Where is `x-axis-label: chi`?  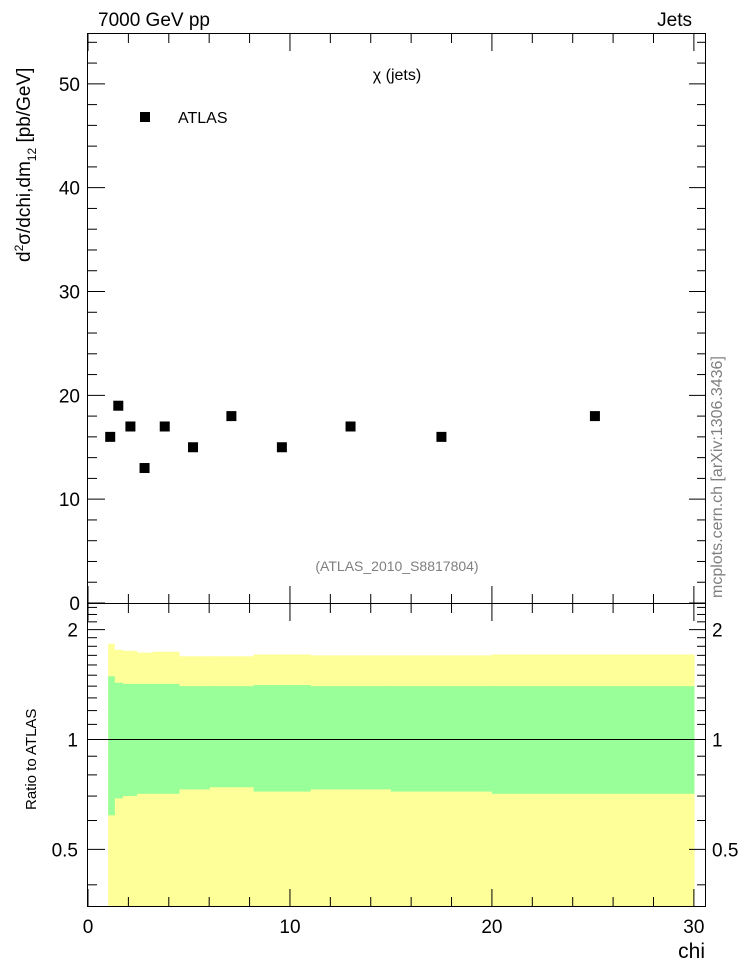 x-axis-label: chi is located at coordinates (691, 951).